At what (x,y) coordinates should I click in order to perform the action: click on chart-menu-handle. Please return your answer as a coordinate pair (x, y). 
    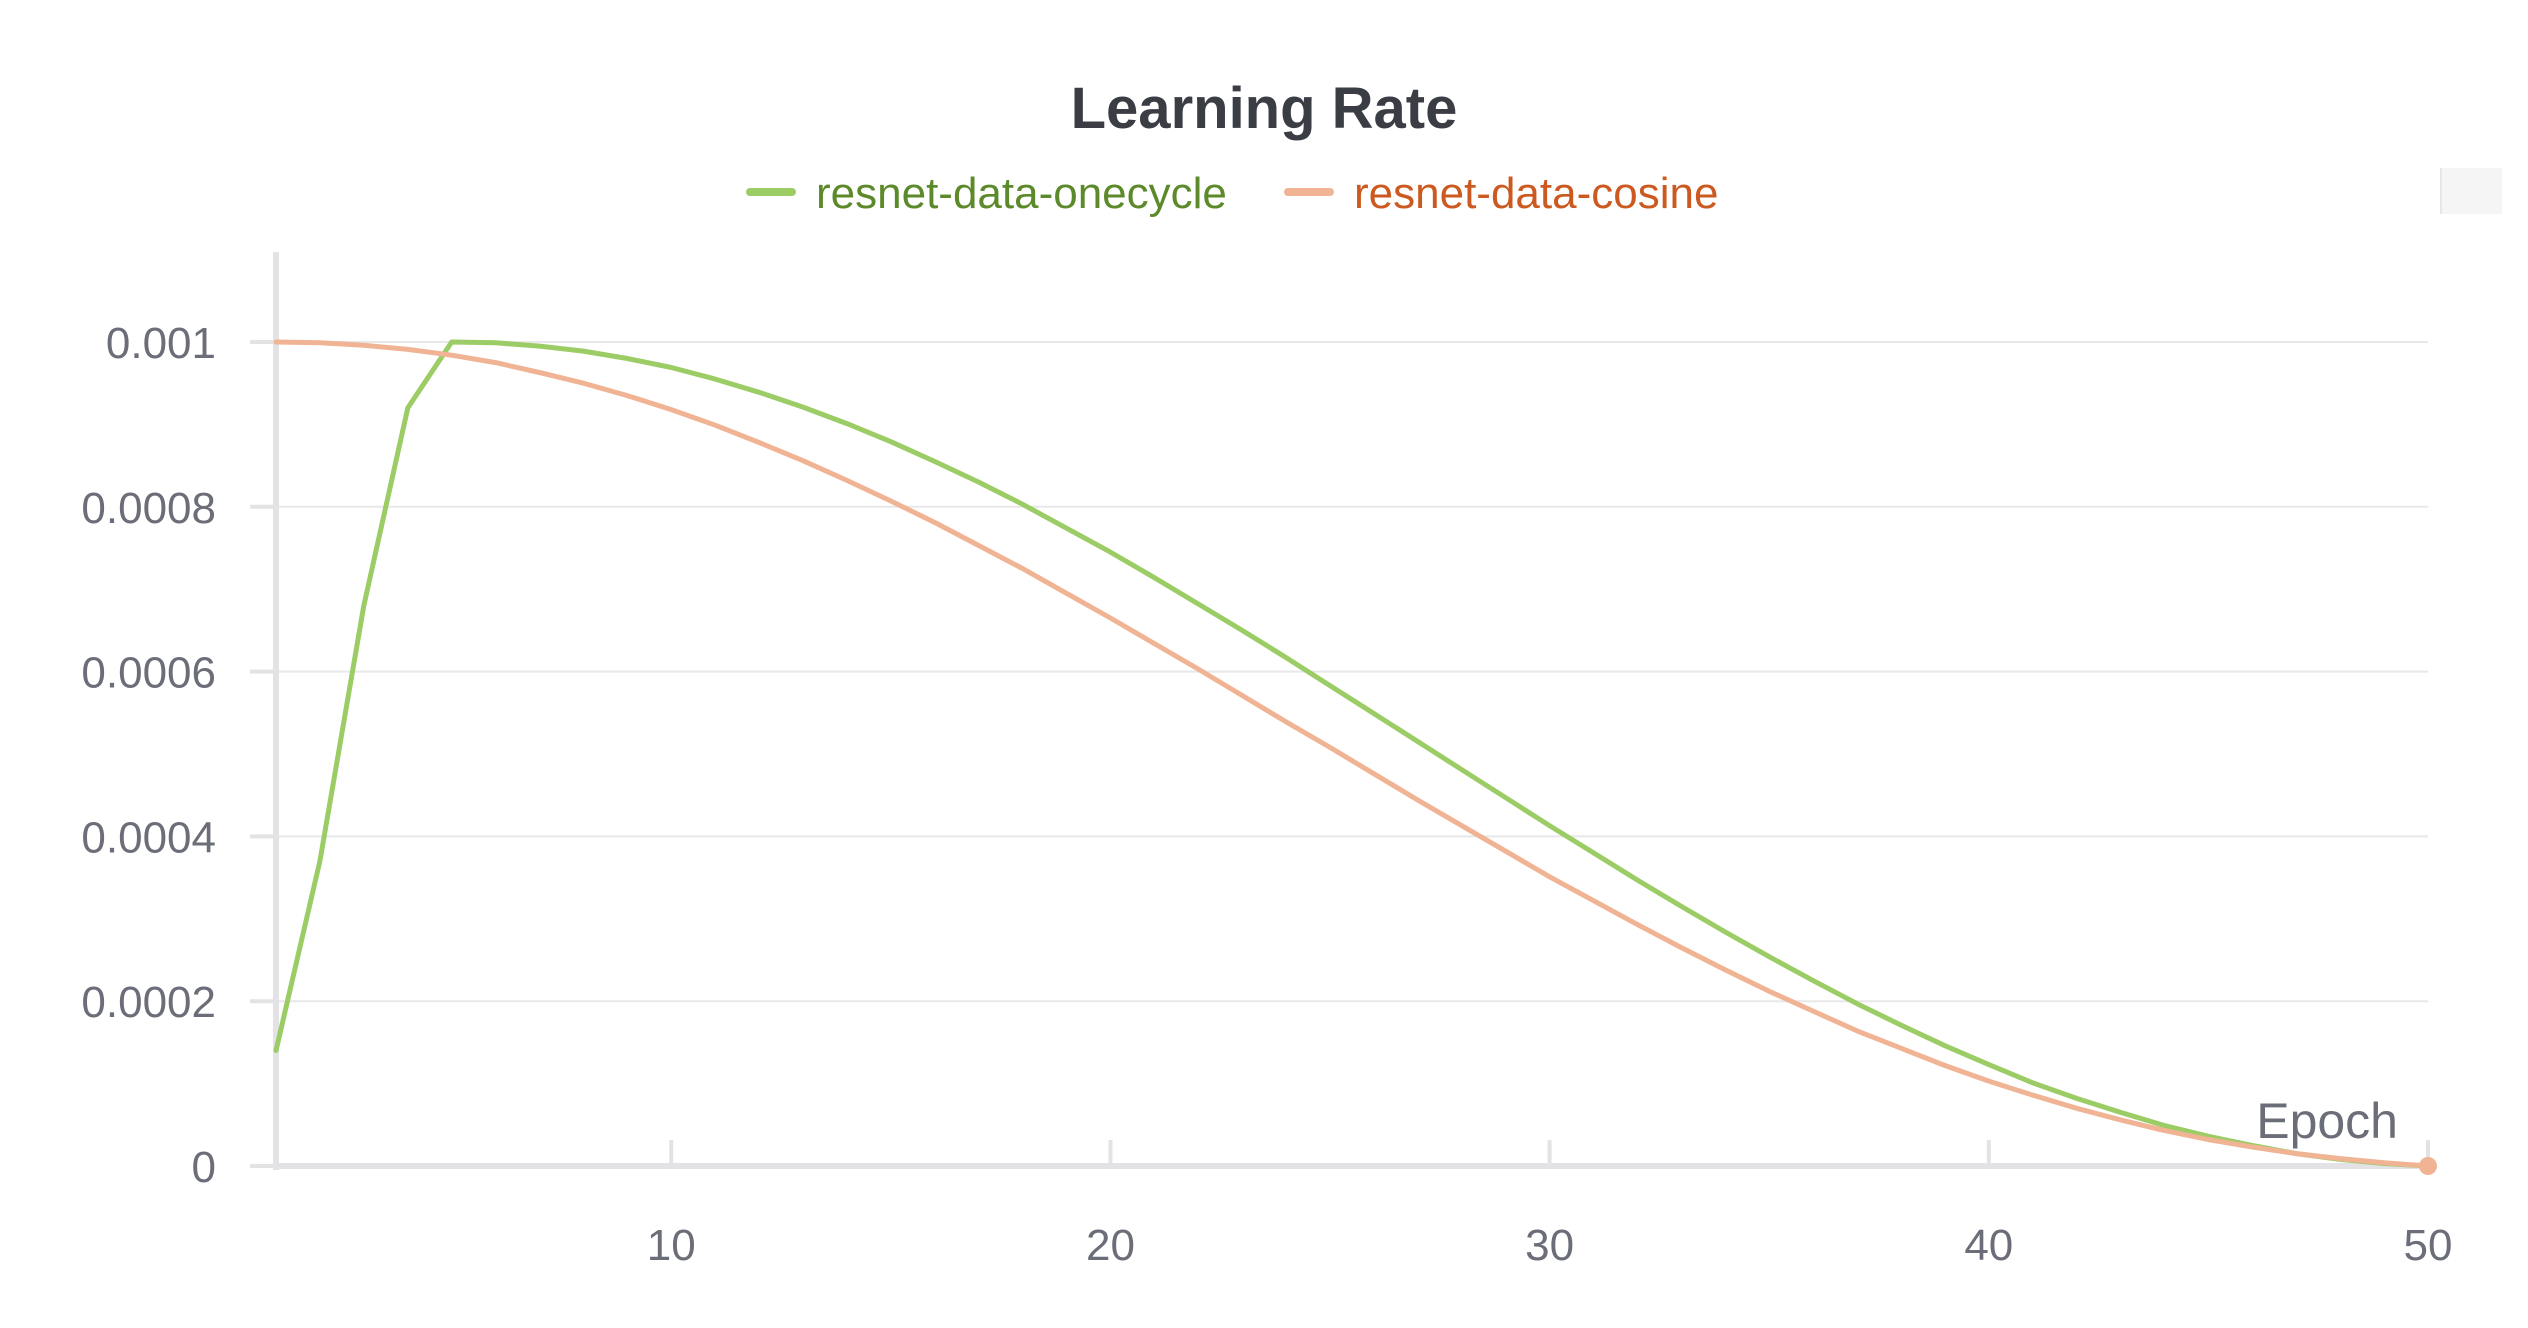
    Looking at the image, I should click on (2471, 191).